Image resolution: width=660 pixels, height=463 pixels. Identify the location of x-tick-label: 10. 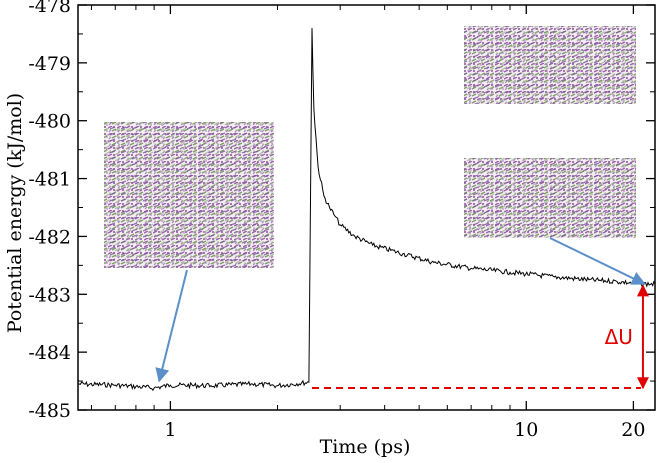
(526, 430).